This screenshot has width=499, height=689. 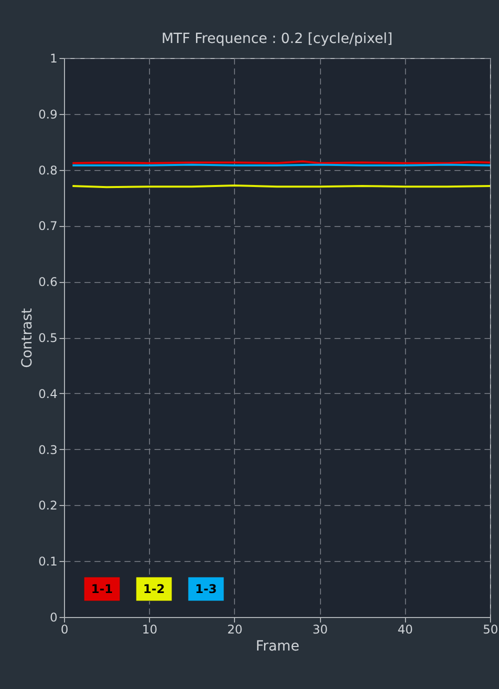 What do you see at coordinates (278, 646) in the screenshot?
I see `x-axis-title: Frame` at bounding box center [278, 646].